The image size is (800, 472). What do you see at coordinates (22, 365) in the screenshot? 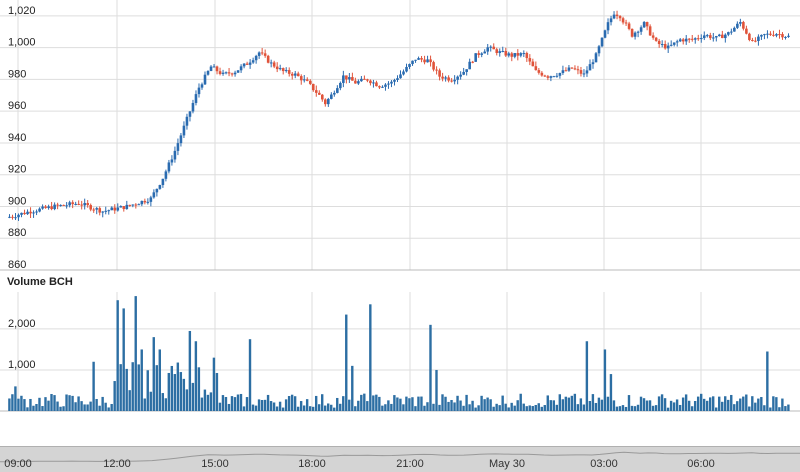
I see `volume-tick-label: 1,000` at bounding box center [22, 365].